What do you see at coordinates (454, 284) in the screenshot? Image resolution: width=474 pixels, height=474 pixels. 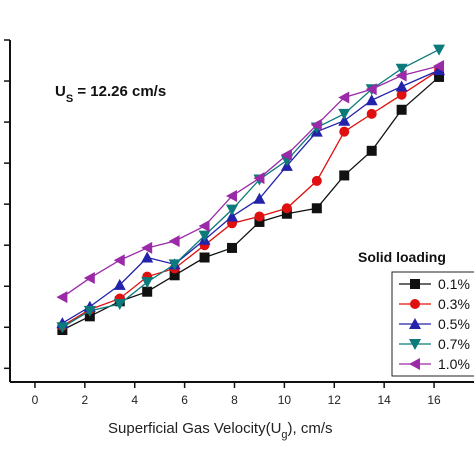 I see `legend-label: 0.1%` at bounding box center [454, 284].